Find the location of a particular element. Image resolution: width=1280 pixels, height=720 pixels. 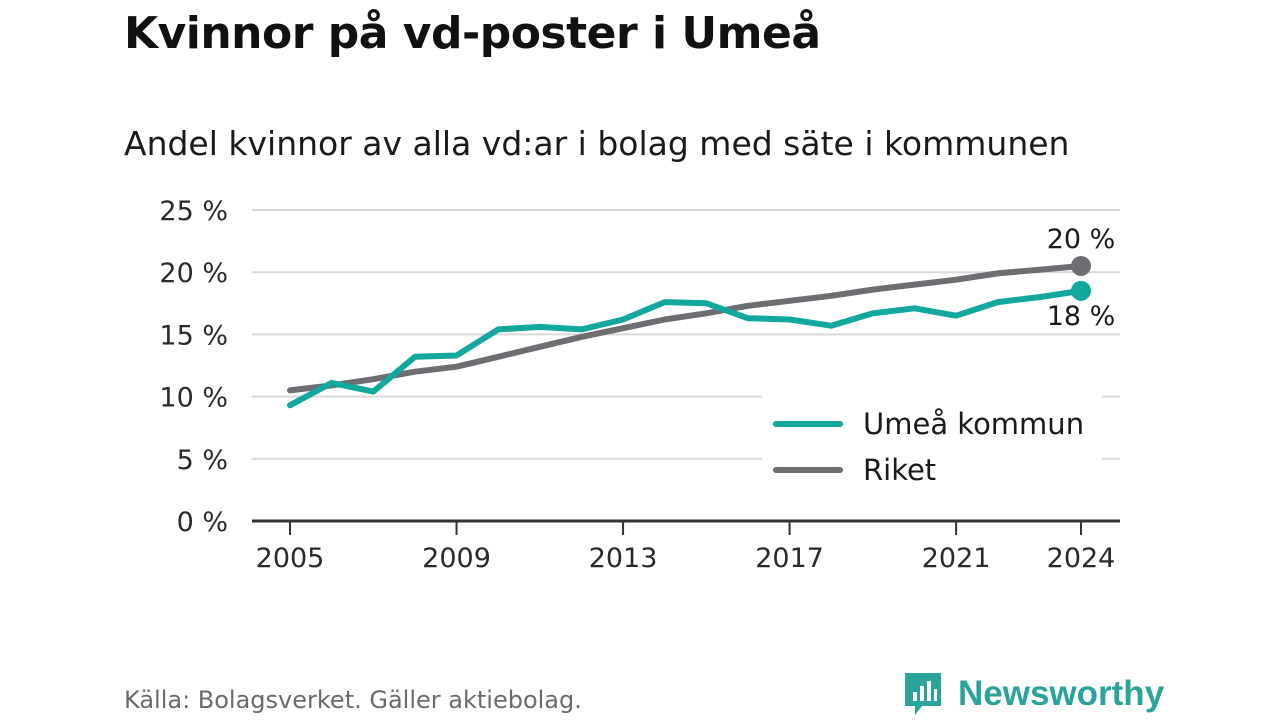

y-axis-ticks: 0 % 5 % 10 % 15 % 20 % 25 % is located at coordinates (193, 367).